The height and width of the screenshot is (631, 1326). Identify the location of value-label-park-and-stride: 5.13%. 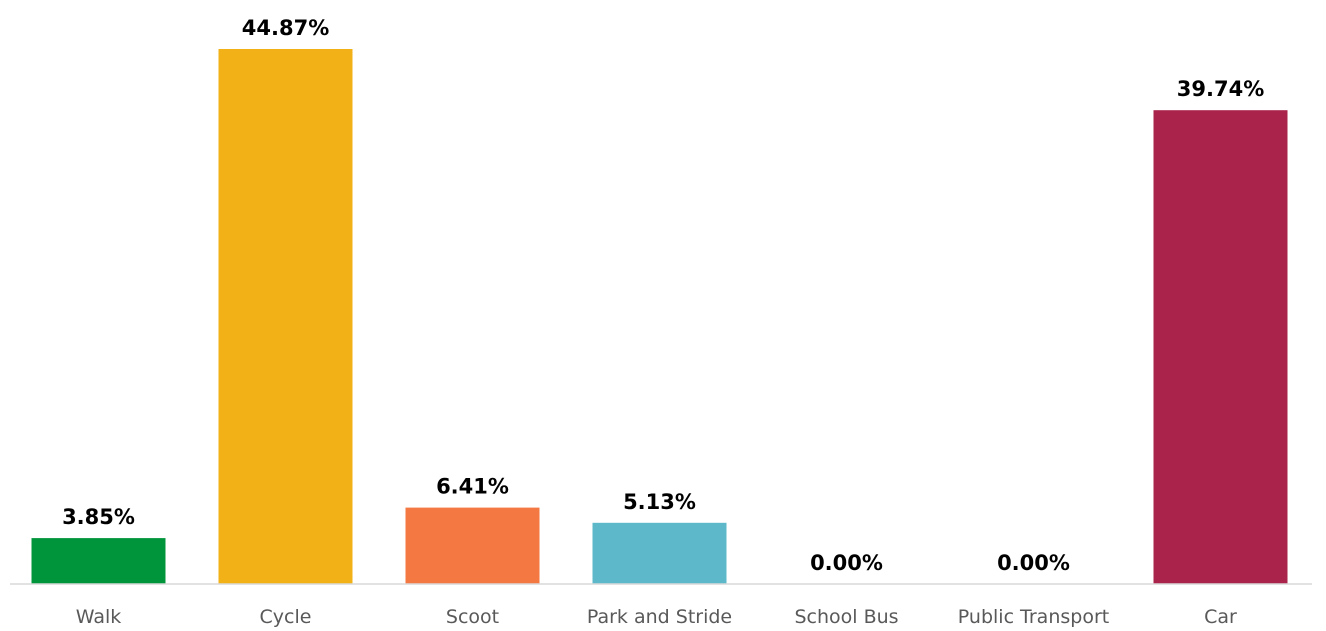
(659, 502).